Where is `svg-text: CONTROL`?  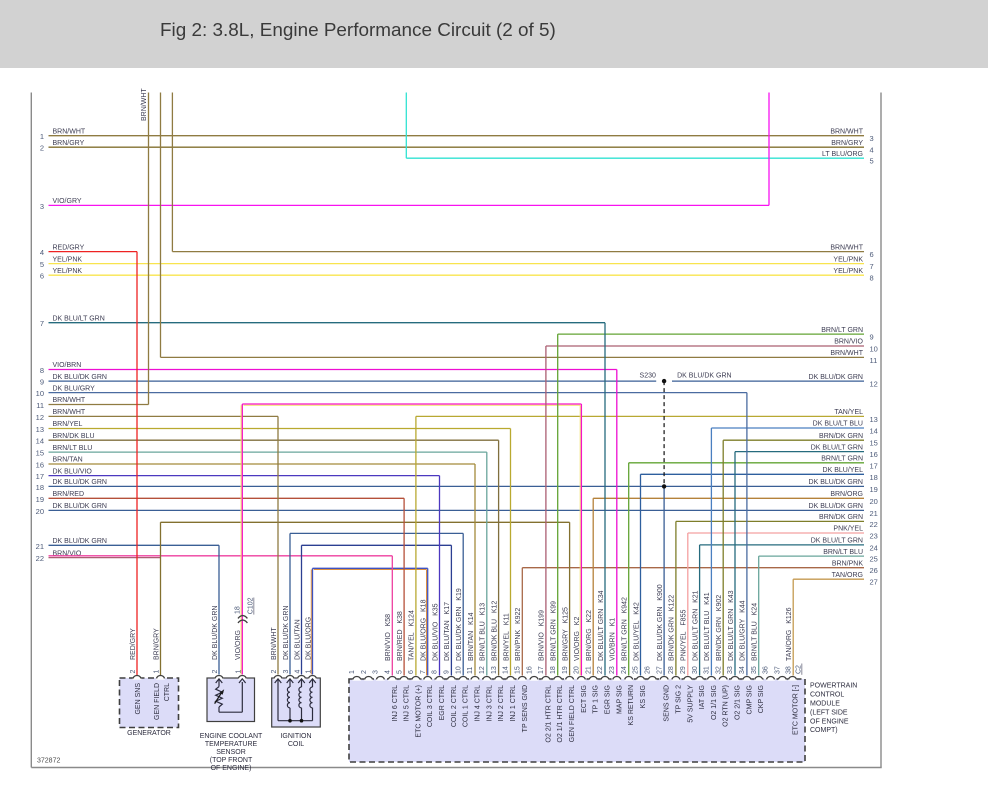 svg-text: CONTROL is located at coordinates (827, 695).